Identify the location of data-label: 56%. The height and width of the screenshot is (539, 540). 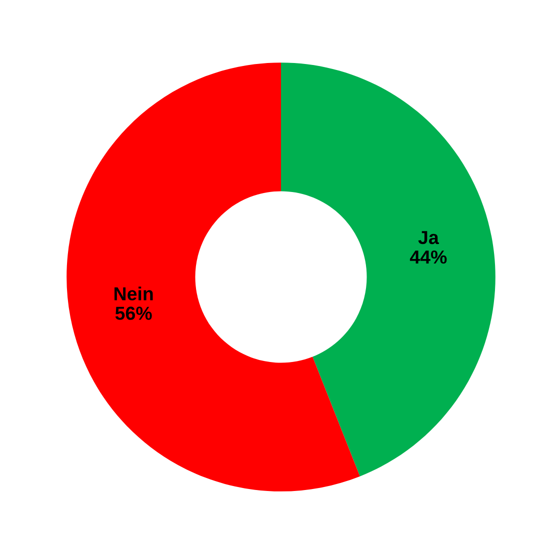
(133, 313).